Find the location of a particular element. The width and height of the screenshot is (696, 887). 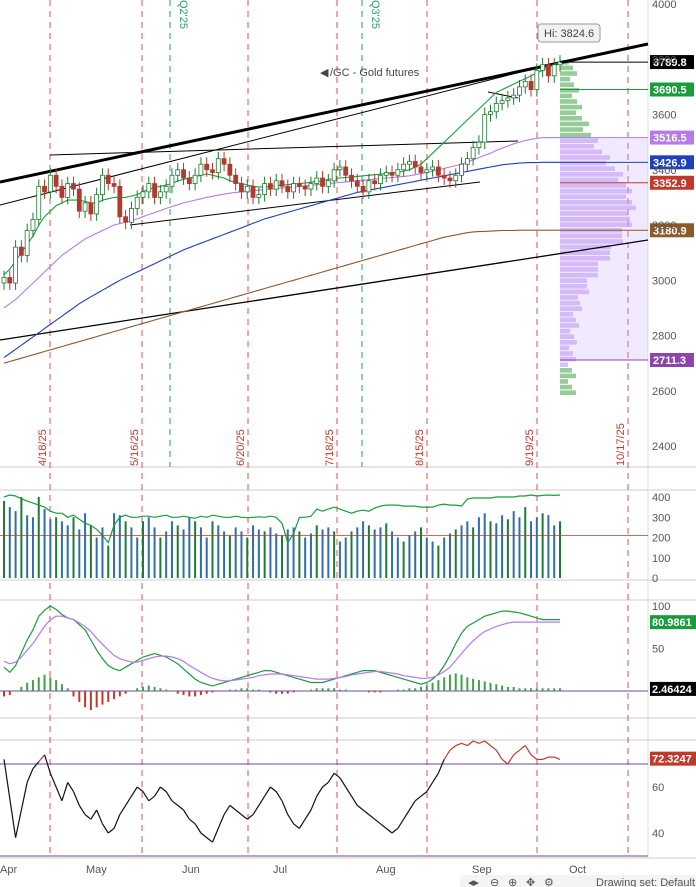

event-date-label: 9/19/25 is located at coordinates (530, 447).